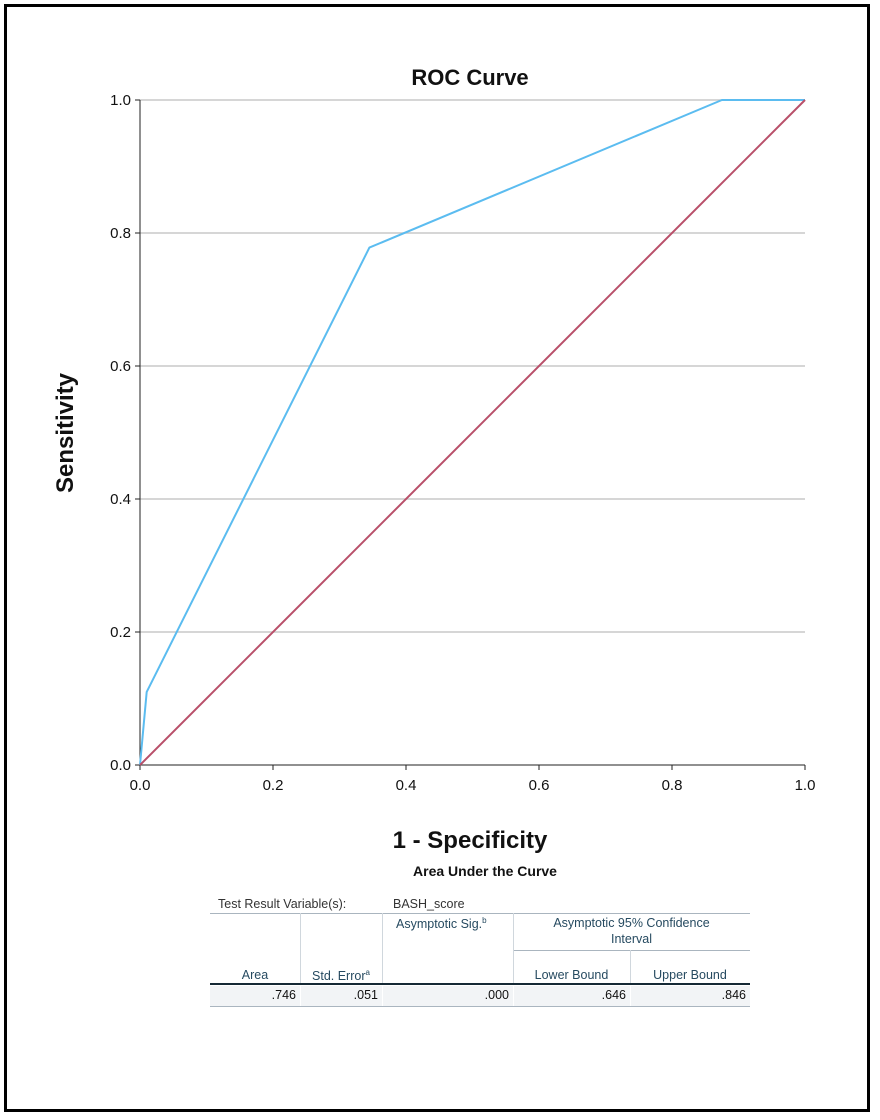  Describe the element at coordinates (496, 995) in the screenshot. I see `cell-asym-sig: .000` at that location.